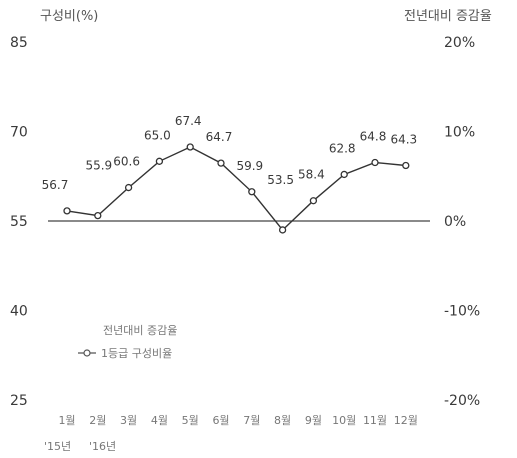  Describe the element at coordinates (448, 16) in the screenshot. I see `right-axis-title: 전년대비 증감율` at that location.